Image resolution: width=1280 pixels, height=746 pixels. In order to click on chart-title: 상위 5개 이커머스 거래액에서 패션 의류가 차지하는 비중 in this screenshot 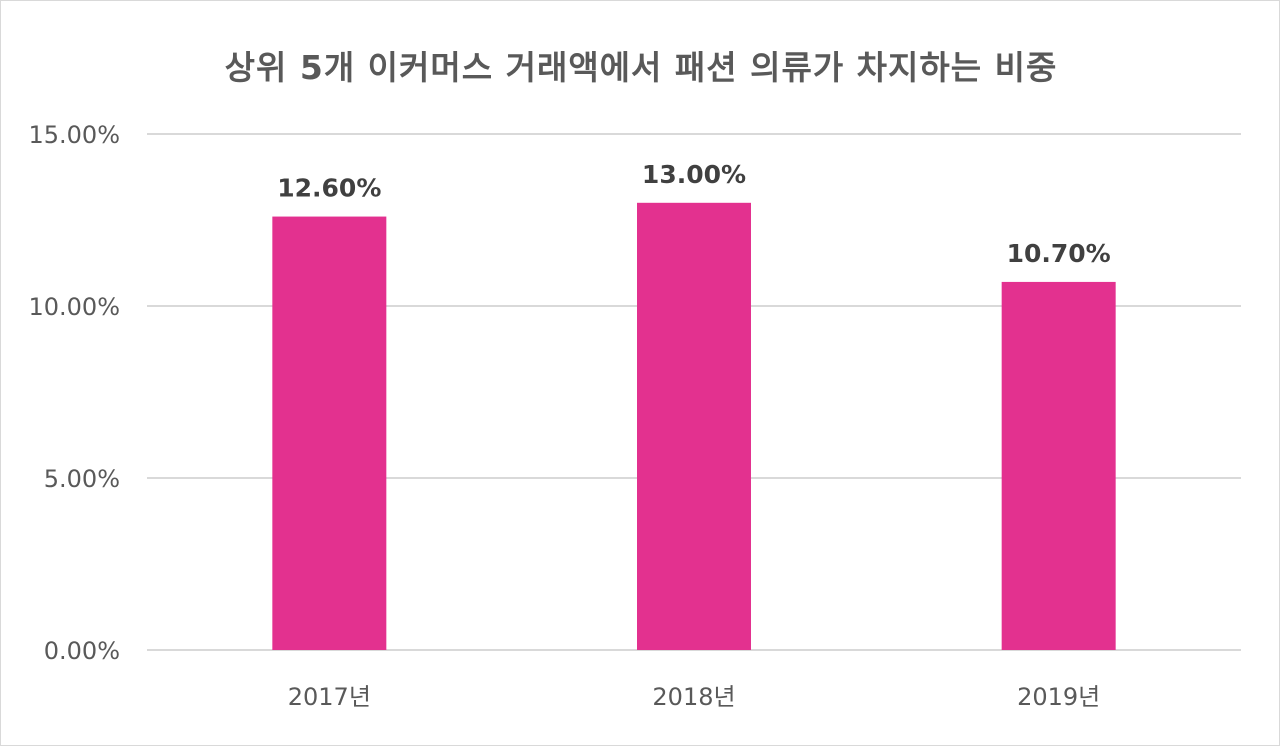, I will do `click(641, 67)`.